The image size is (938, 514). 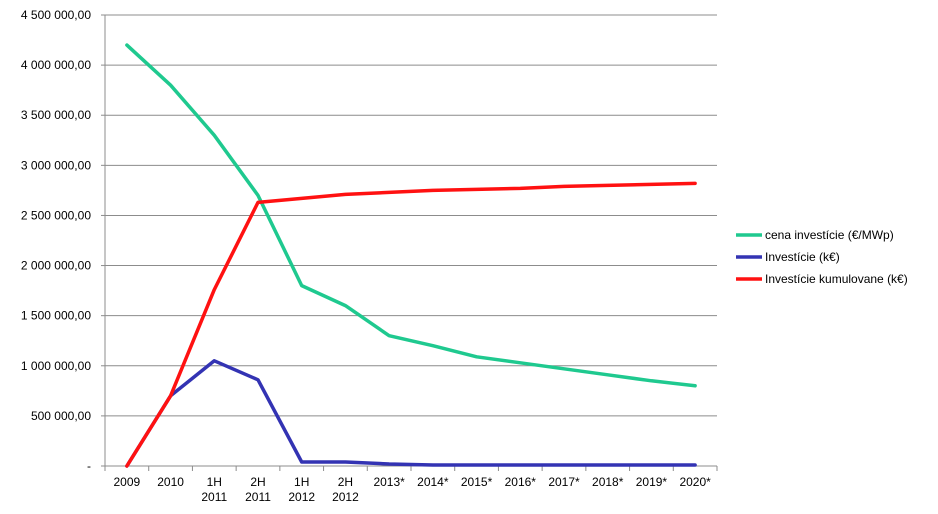 I want to click on y-tick-label: -, so click(x=89, y=466).